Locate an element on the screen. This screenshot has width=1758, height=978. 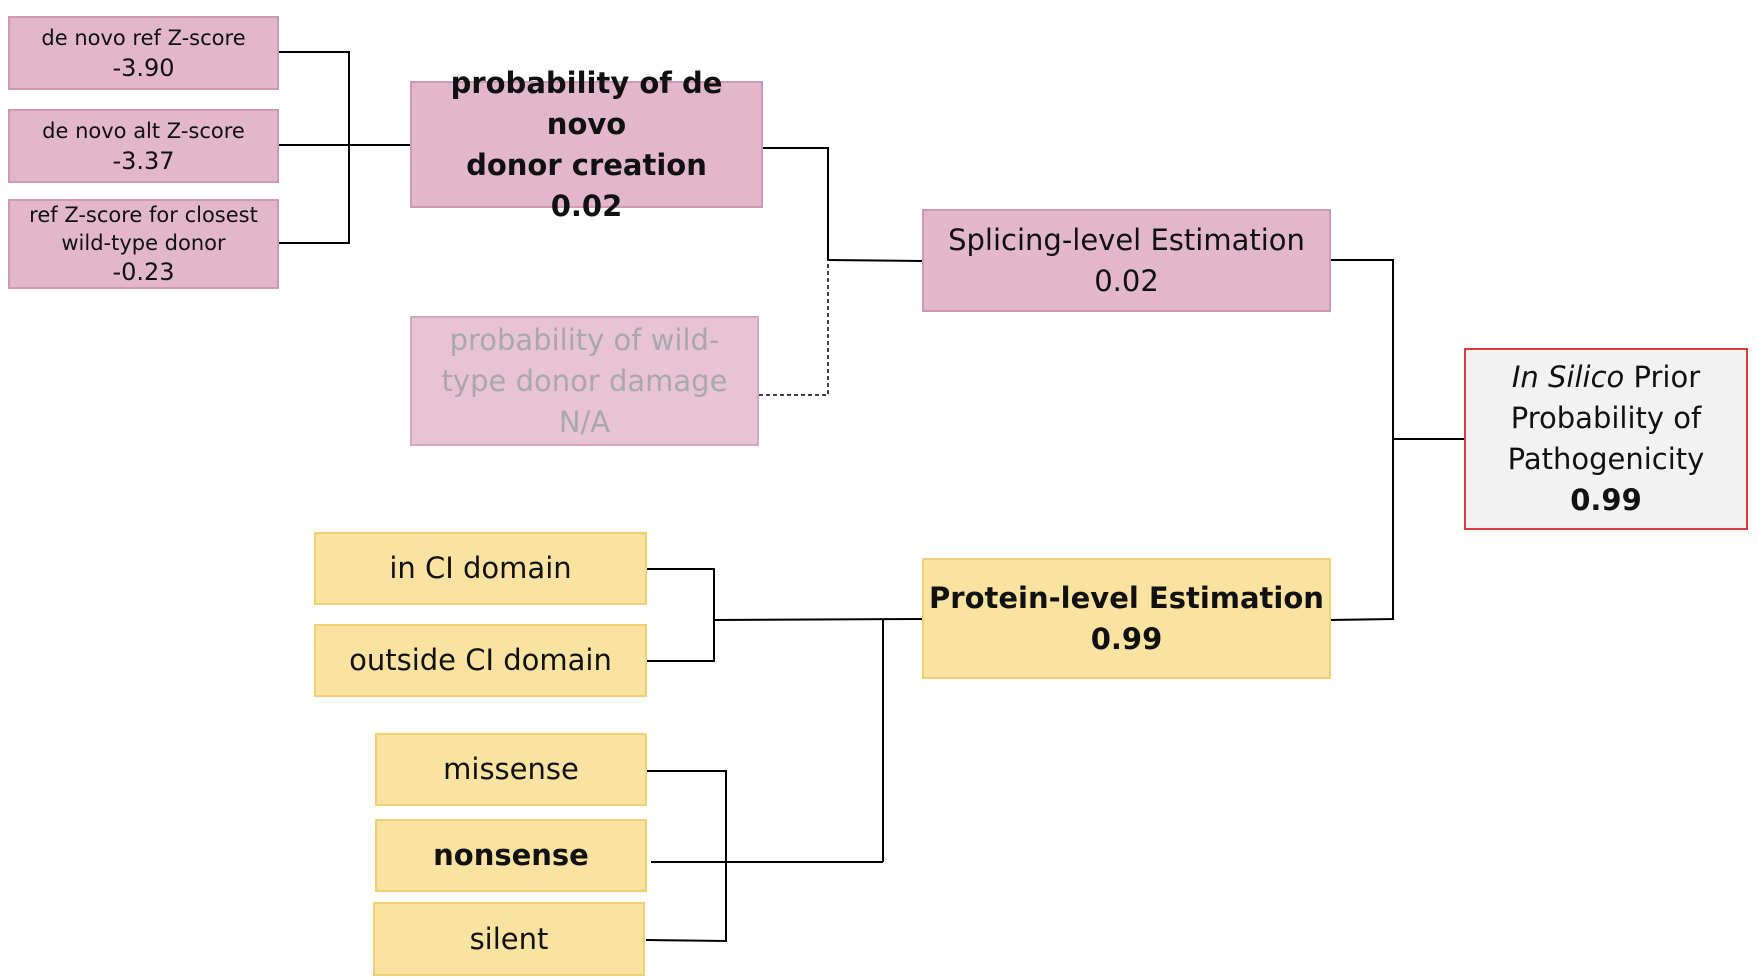
protein-estimation-box: Protein-level Estimation 0.99 is located at coordinates (1126, 618).